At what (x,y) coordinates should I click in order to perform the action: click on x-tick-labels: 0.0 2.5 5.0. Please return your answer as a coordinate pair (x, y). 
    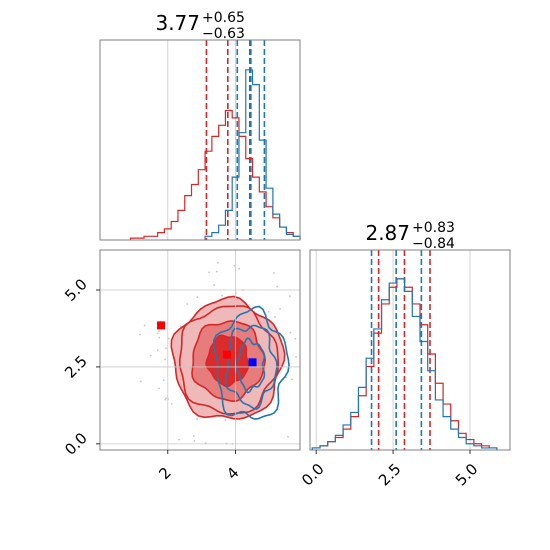
    Looking at the image, I should click on (390, 470).